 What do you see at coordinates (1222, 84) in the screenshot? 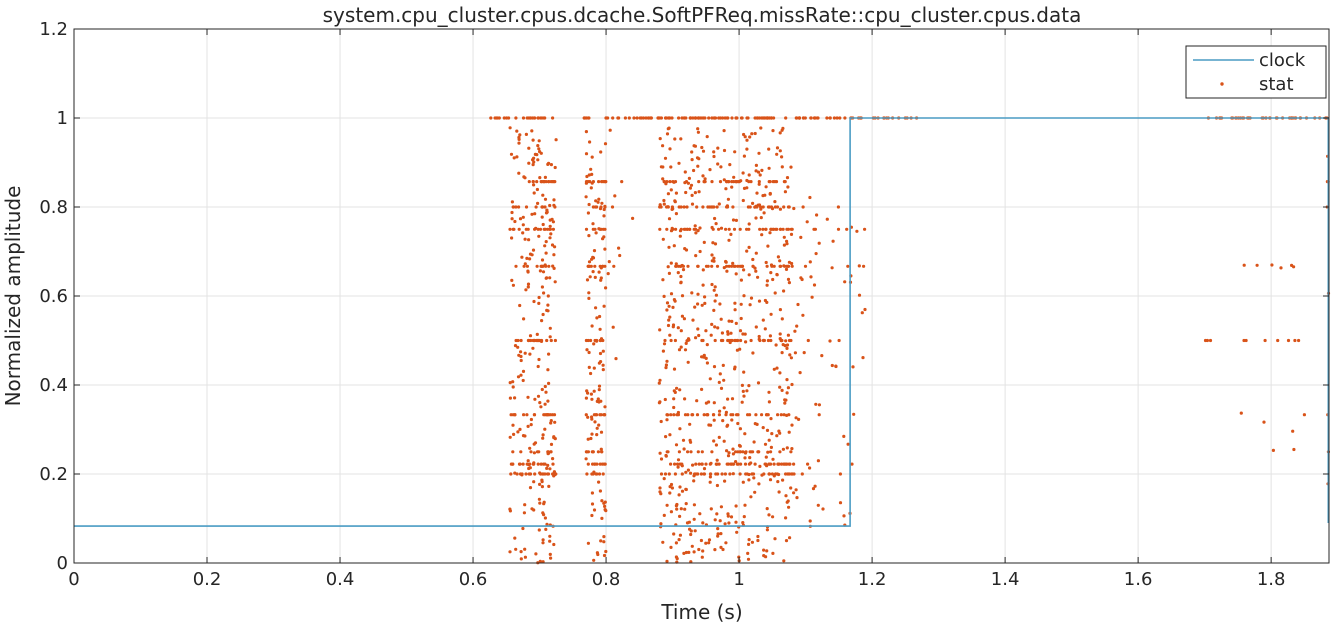
I see `legend-stat-marker` at bounding box center [1222, 84].